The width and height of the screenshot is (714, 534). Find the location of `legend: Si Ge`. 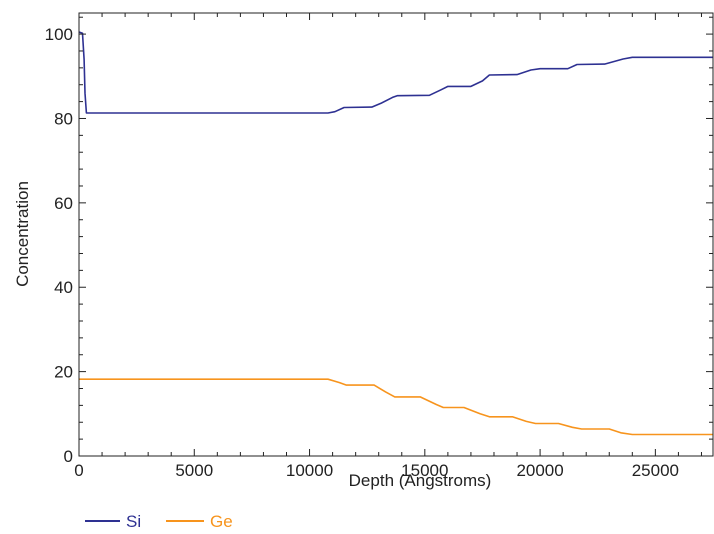

legend: Si Ge is located at coordinates (159, 521).